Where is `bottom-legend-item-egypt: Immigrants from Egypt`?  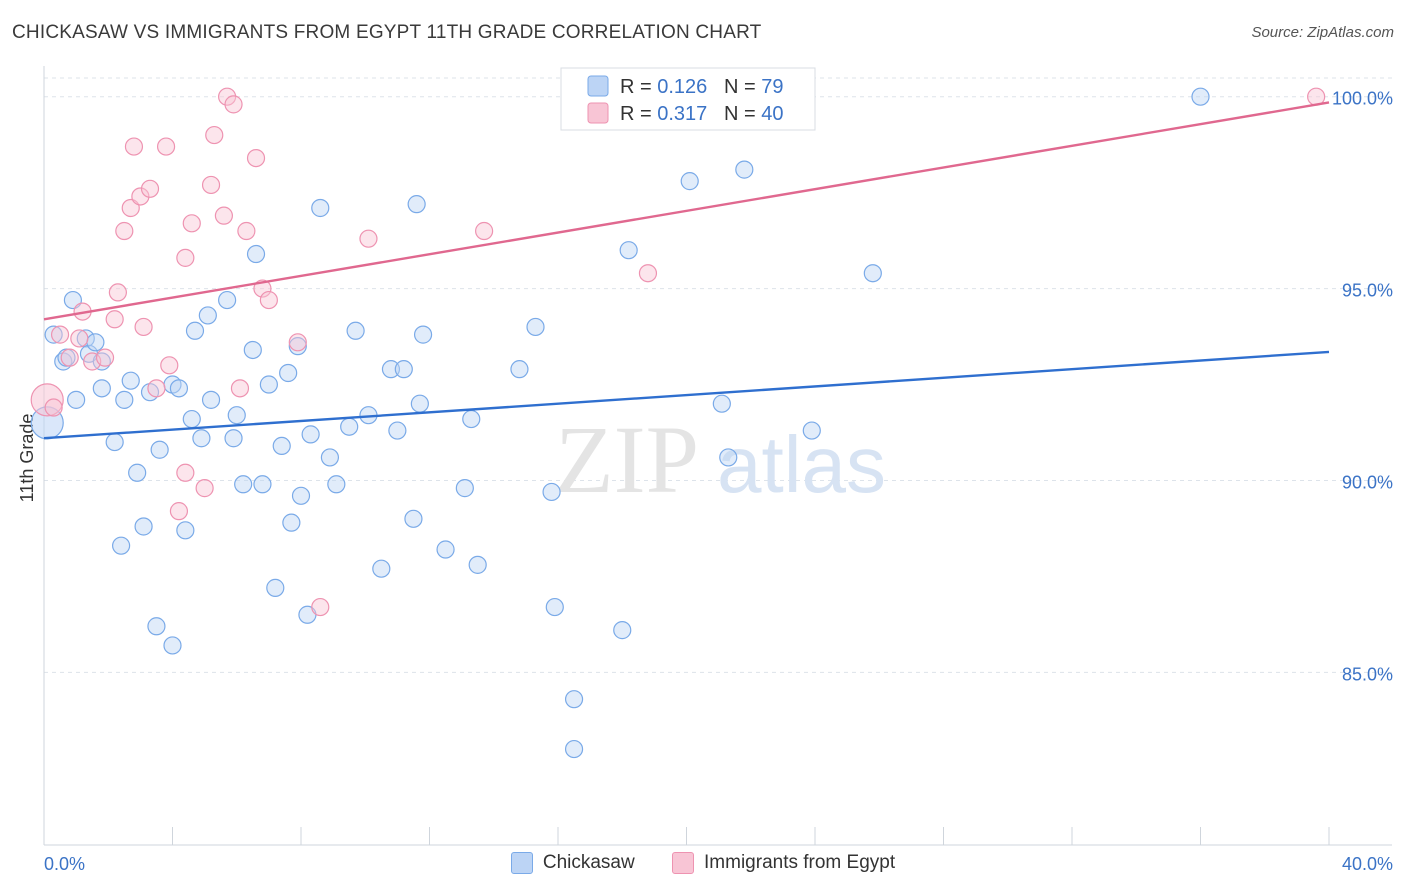 bottom-legend-item-egypt: Immigrants from Egypt is located at coordinates (783, 863).